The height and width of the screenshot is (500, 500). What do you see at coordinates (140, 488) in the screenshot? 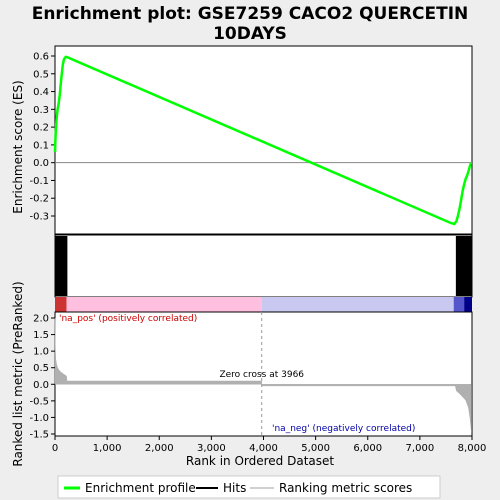
I see `legend-label: Enrichment profile` at bounding box center [140, 488].